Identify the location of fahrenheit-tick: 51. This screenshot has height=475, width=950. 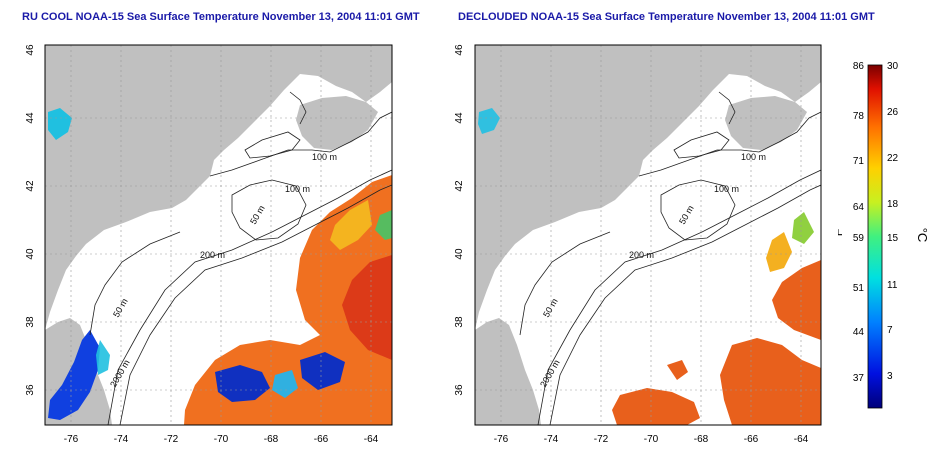
(859, 288).